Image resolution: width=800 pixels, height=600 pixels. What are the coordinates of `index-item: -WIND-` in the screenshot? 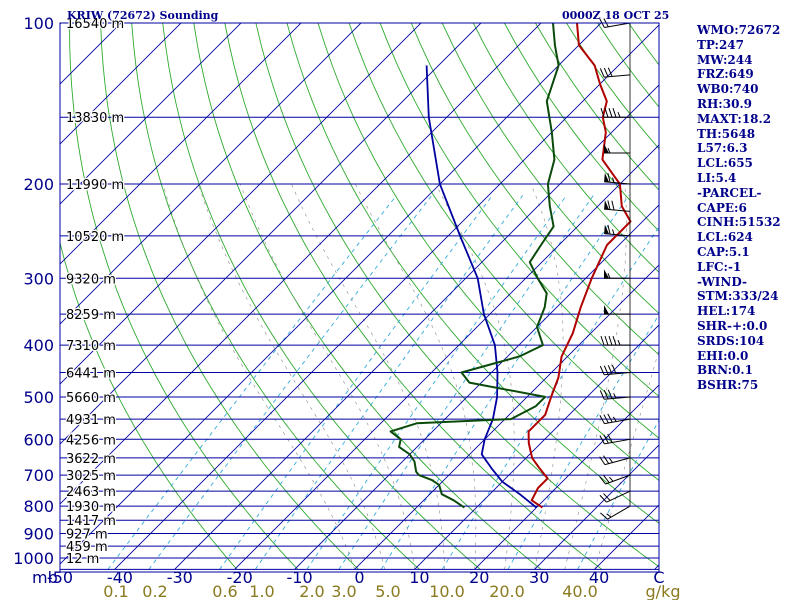 It's located at (722, 281).